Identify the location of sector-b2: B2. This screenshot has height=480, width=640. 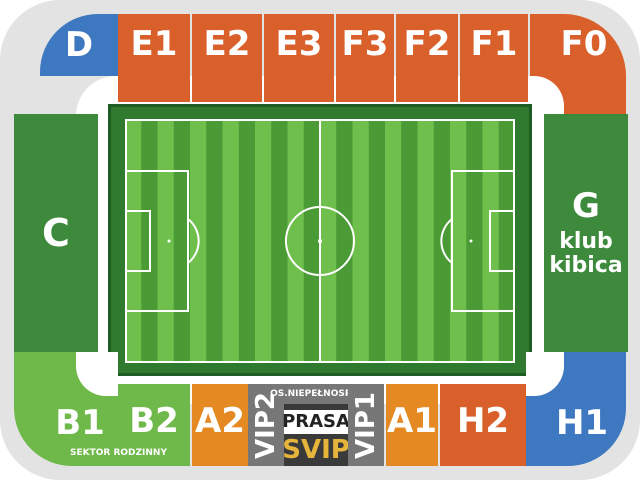
(154, 425).